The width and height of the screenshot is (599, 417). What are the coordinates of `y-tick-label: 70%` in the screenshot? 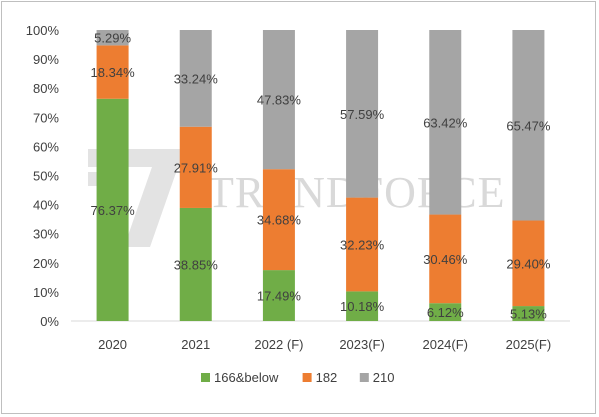 It's located at (46, 117).